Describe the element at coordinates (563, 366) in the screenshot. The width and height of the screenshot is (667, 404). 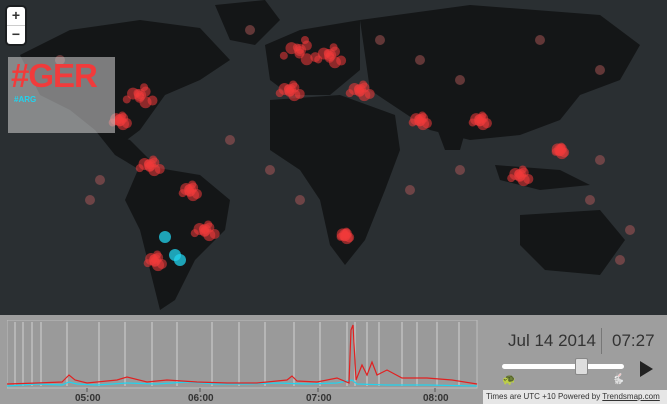
I see `speed-slider` at that location.